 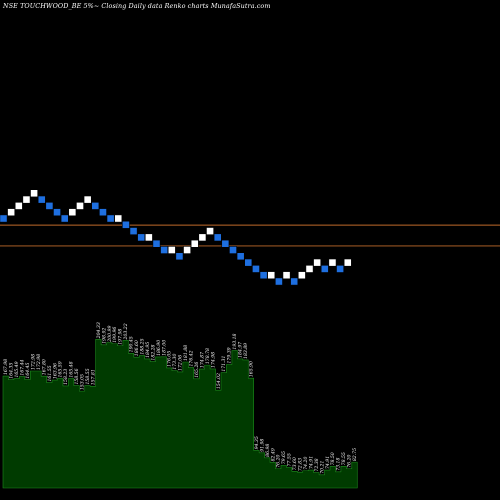 I want to click on volume-label: 91.98, so click(x=262, y=445).